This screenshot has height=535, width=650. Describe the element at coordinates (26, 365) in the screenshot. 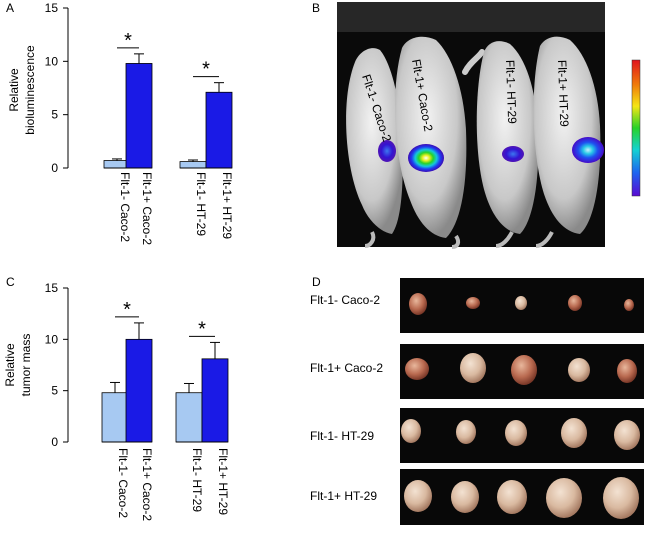

I see `y-axis-label-line2: tumor mass` at that location.